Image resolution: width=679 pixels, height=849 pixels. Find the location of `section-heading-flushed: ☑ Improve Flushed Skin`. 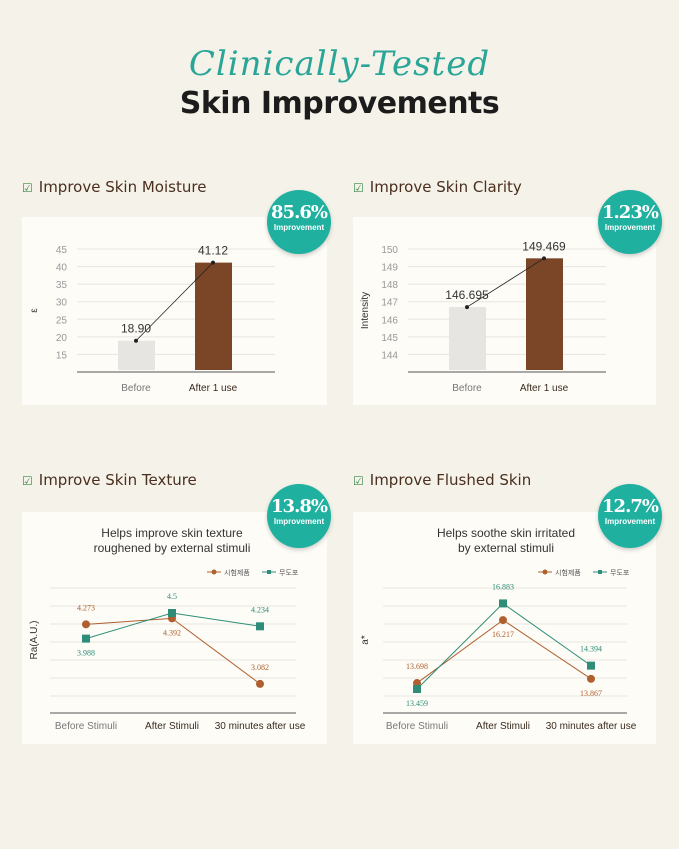

section-heading-flushed: ☑ Improve Flushed Skin is located at coordinates (442, 480).